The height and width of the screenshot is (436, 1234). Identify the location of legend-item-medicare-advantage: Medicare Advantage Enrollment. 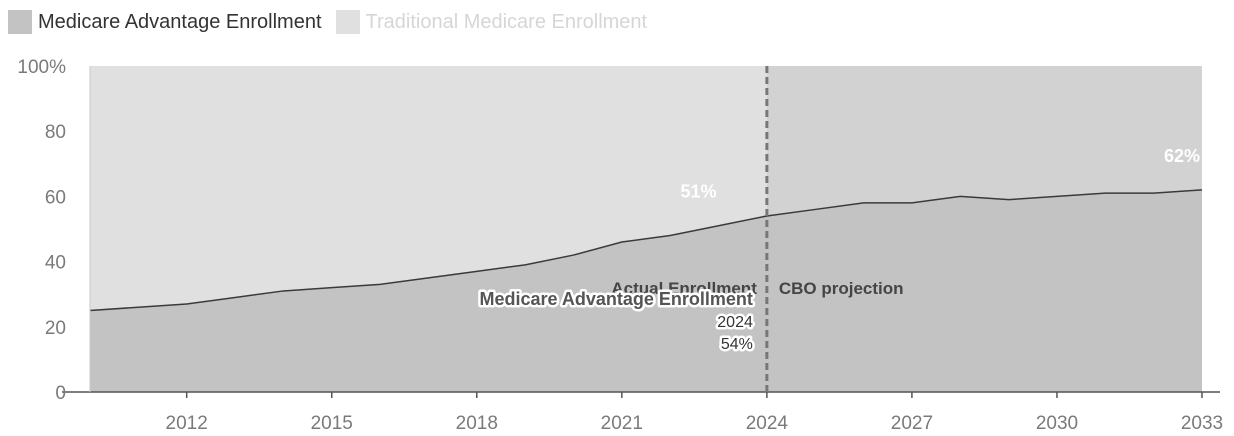
(165, 22).